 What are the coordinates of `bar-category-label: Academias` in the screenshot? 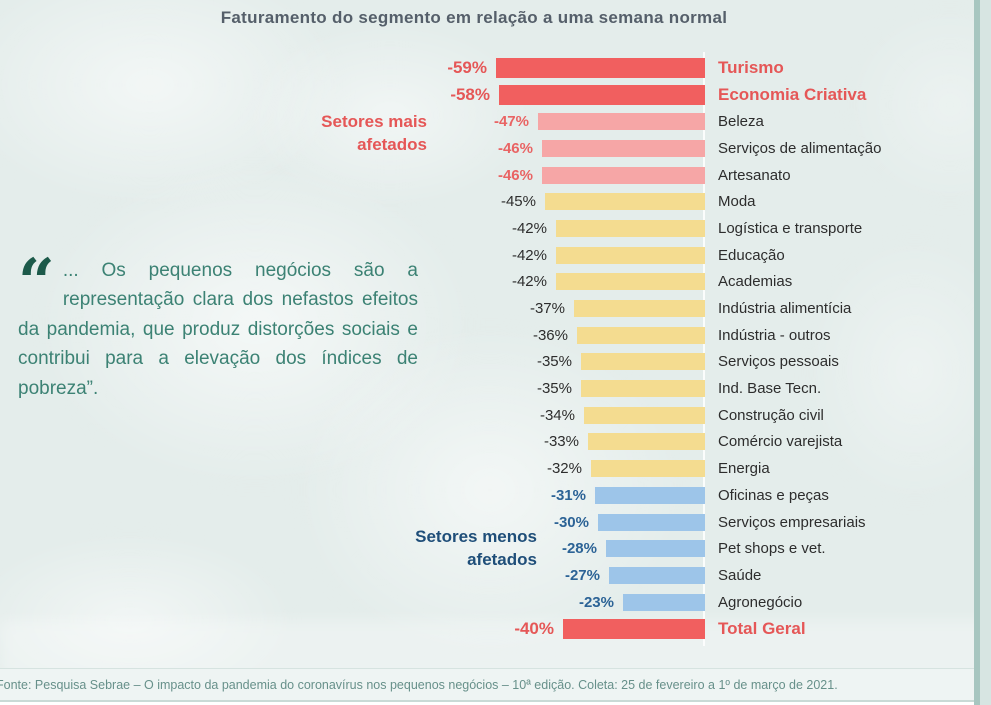 It's located at (755, 282).